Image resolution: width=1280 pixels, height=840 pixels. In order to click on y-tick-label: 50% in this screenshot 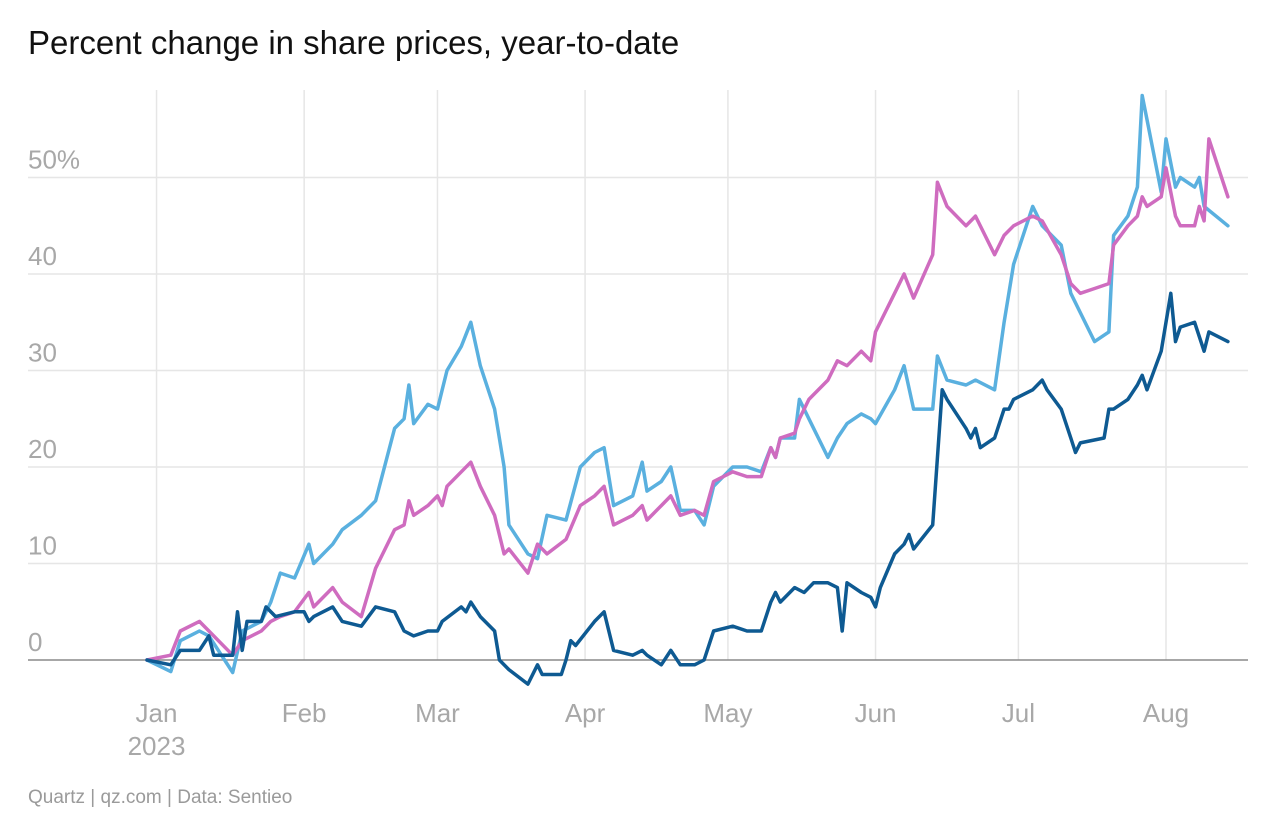, I will do `click(54, 160)`.